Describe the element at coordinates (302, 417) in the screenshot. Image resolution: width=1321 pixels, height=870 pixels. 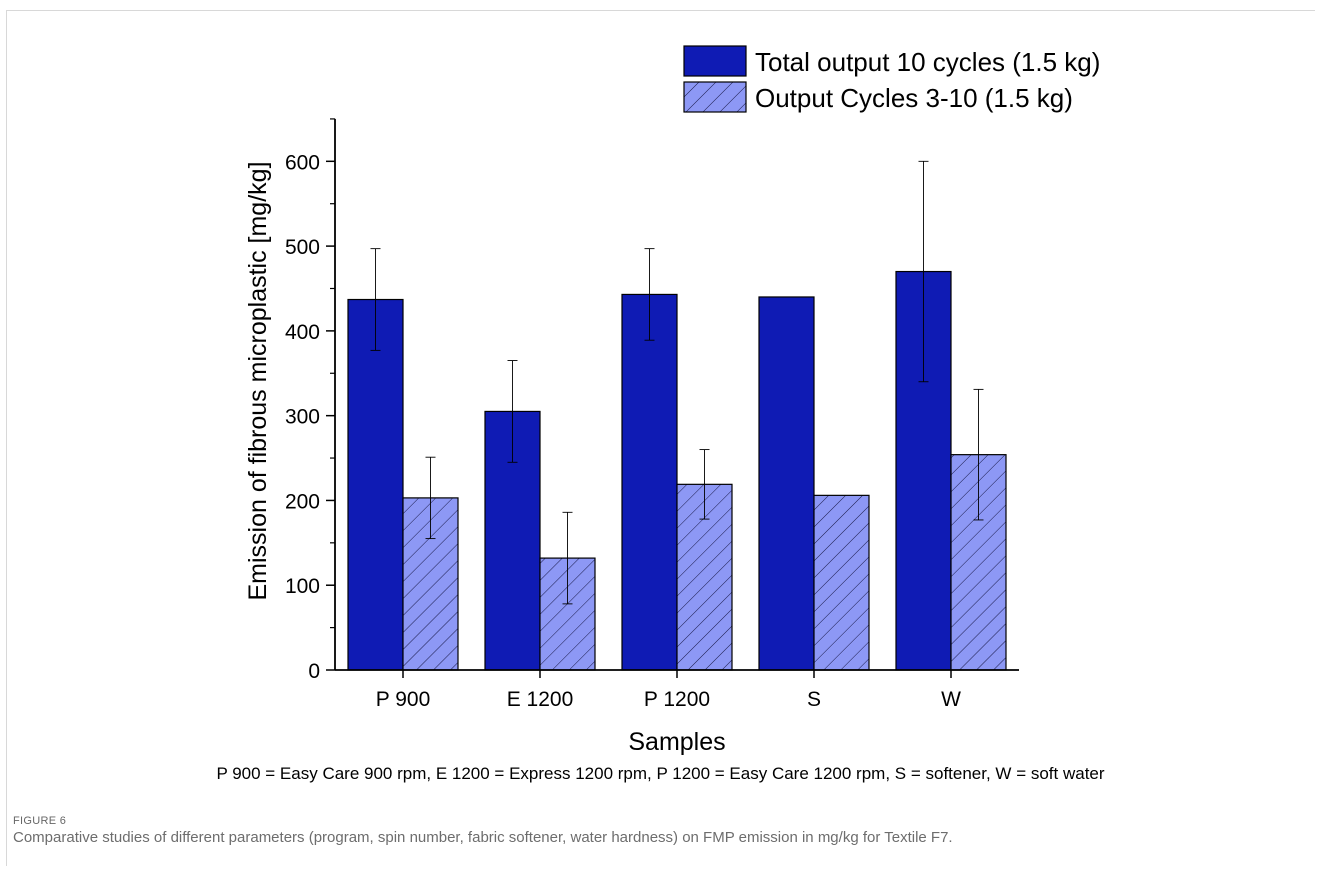
I see `y-tick-label: 300` at that location.